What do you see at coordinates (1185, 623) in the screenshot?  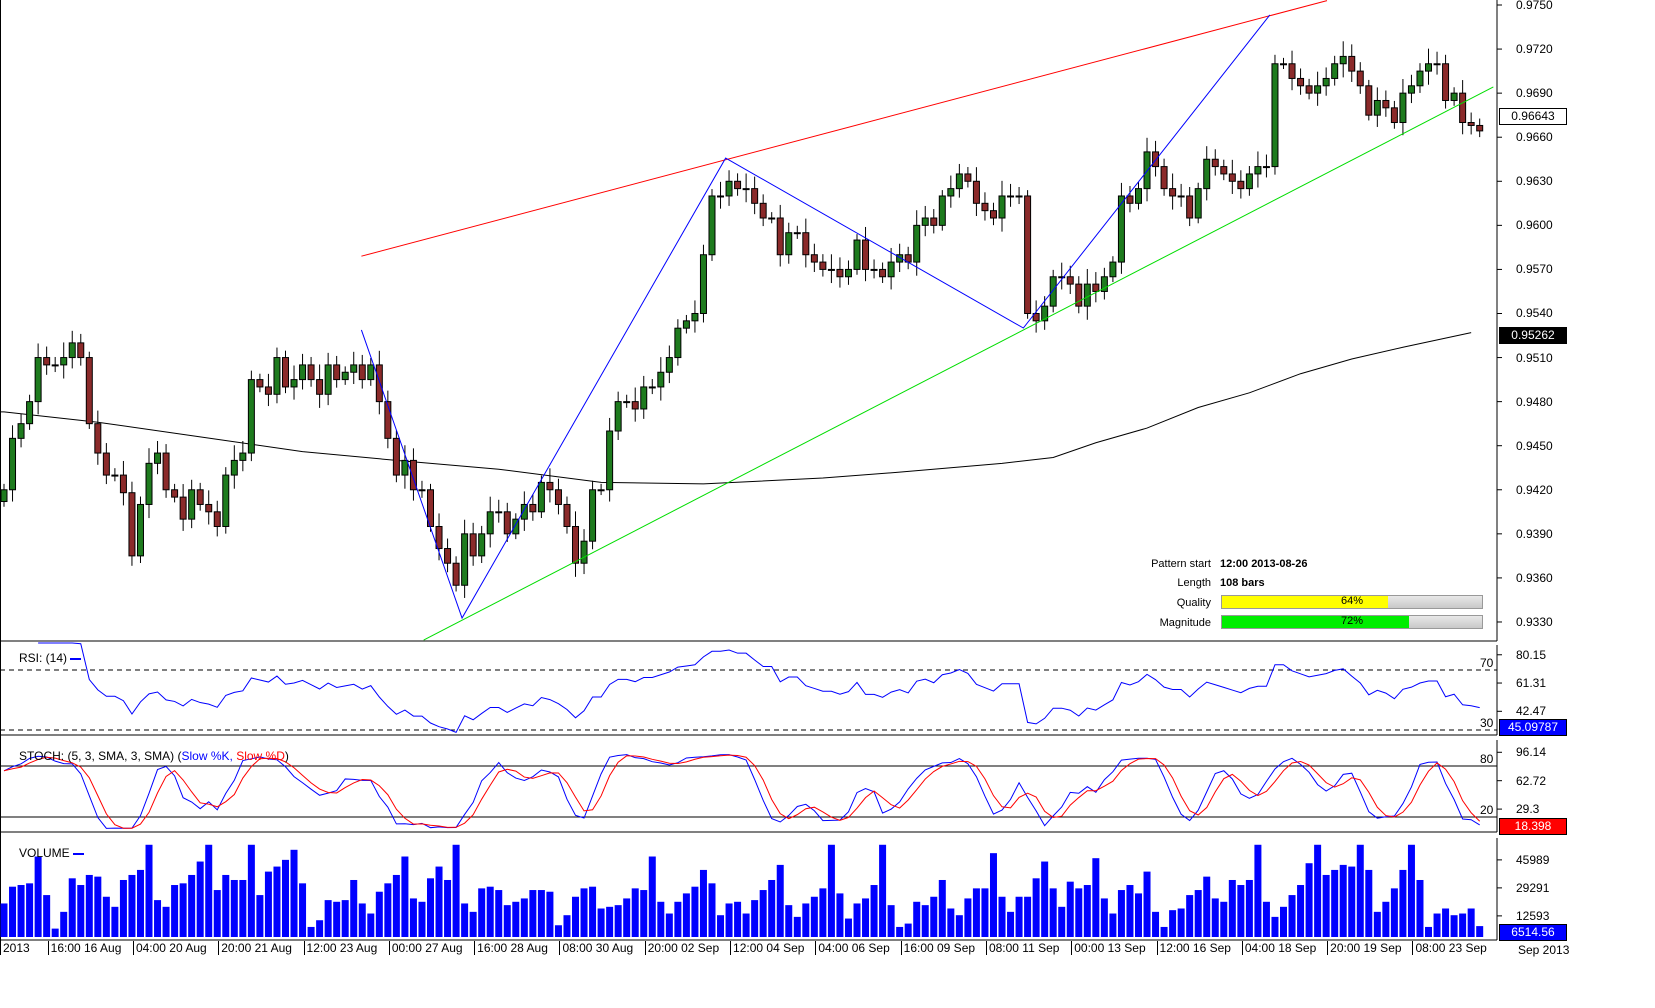 I see `magnitude-label: Magnitude` at bounding box center [1185, 623].